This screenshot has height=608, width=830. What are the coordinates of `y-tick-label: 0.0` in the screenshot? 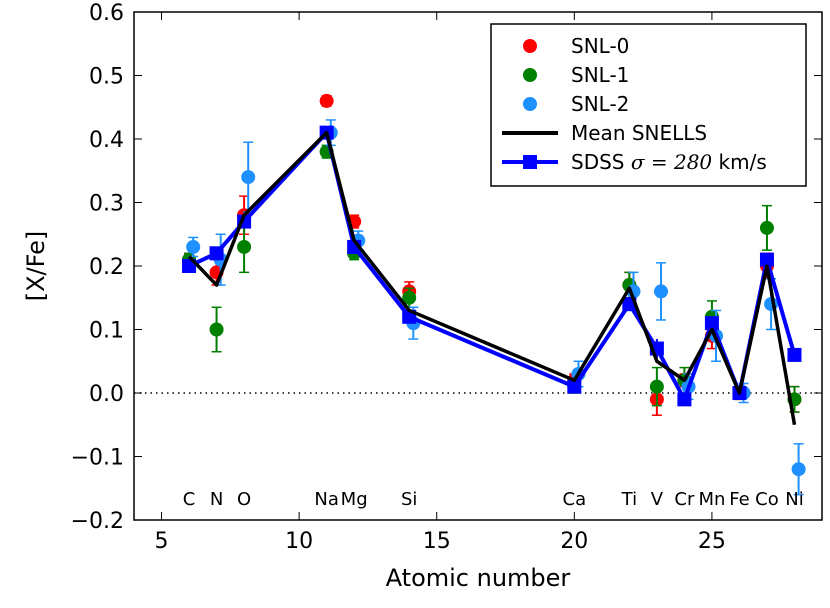 It's located at (106, 394).